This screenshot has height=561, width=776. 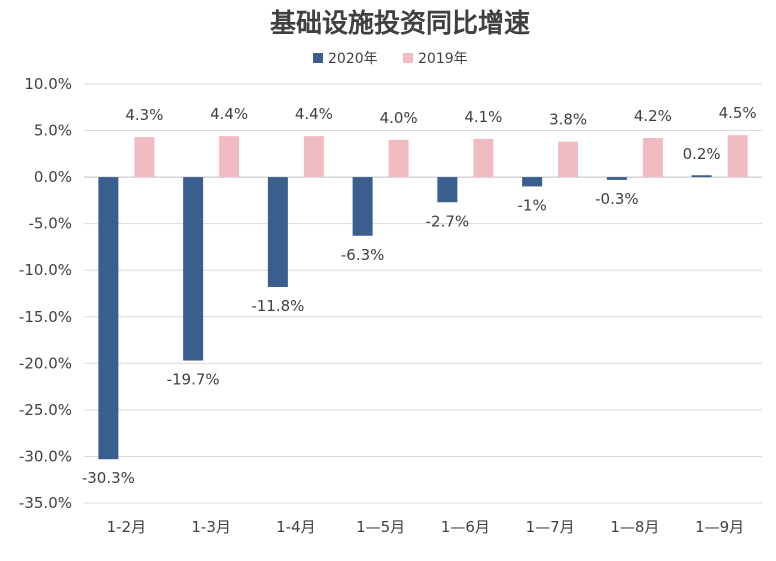 What do you see at coordinates (48, 84) in the screenshot?
I see `y-tick-label: 10.0%` at bounding box center [48, 84].